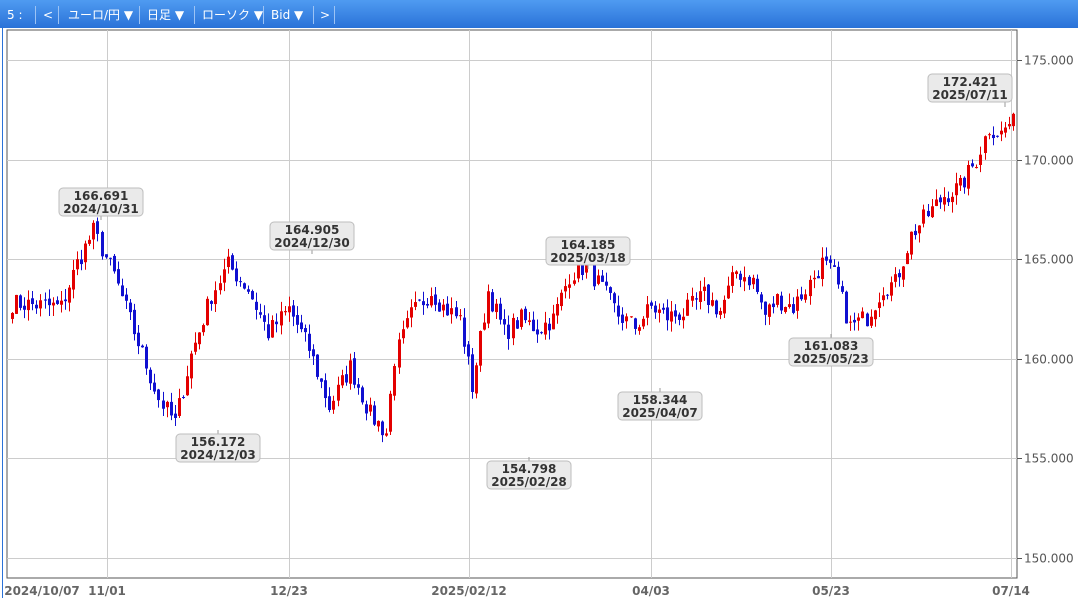 Image resolution: width=1078 pixels, height=598 pixels. What do you see at coordinates (48, 15) in the screenshot?
I see `prev-button: <` at bounding box center [48, 15].